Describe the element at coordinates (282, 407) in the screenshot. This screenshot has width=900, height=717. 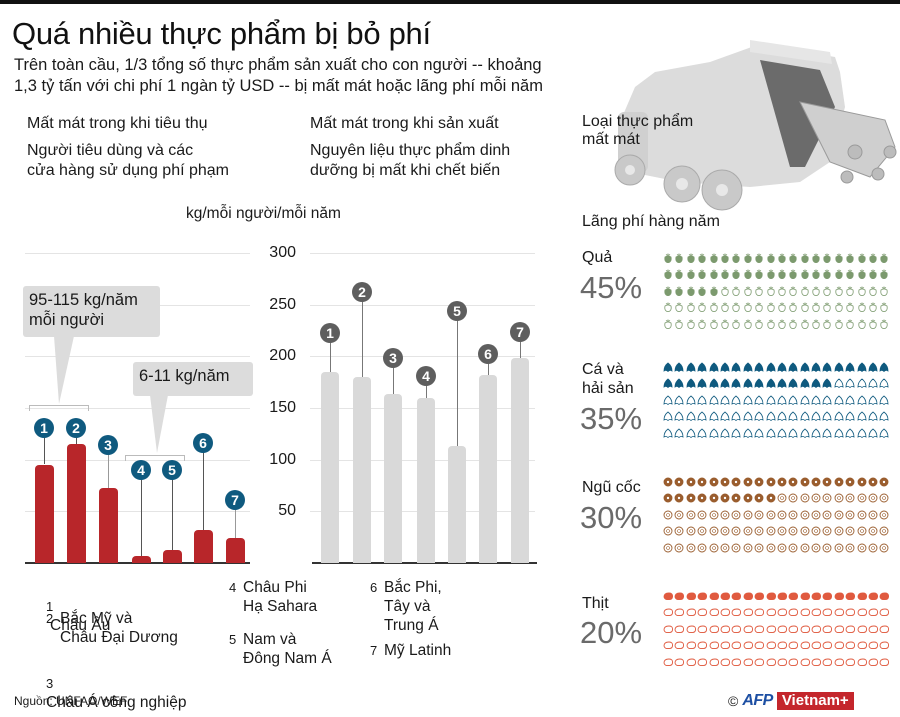
I see `tick-150: 150` at that location.